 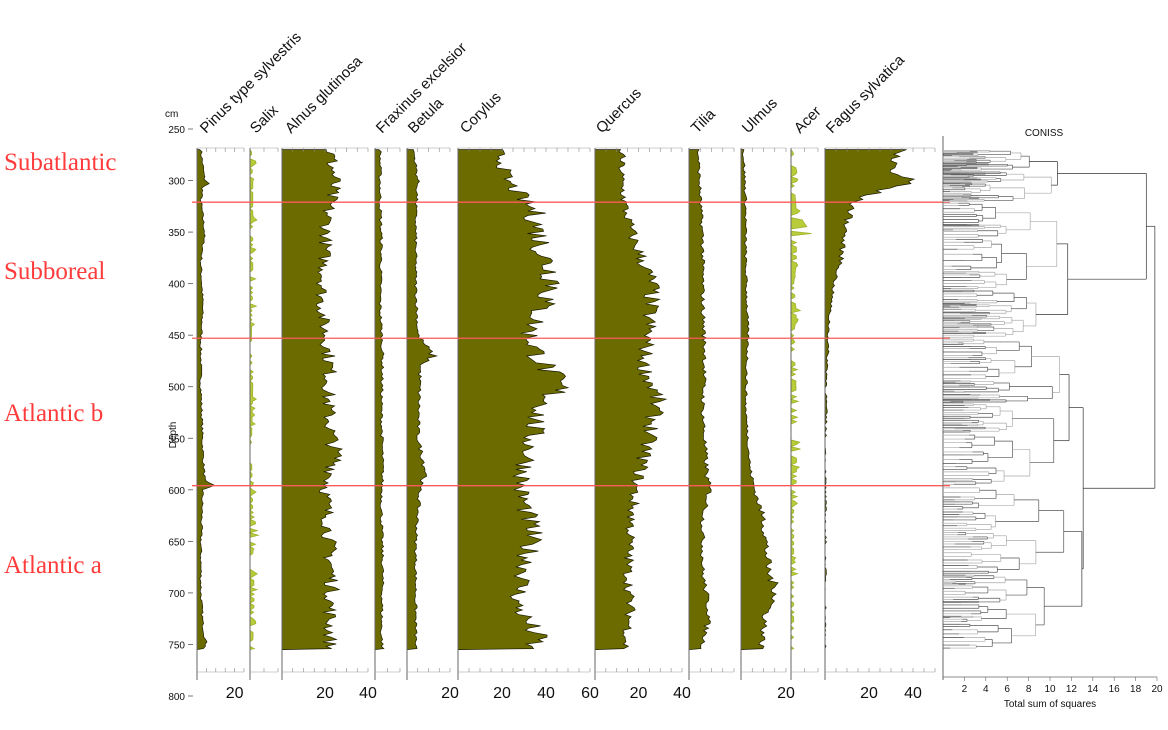 I want to click on zone-label-atlantic-a: Atlantic a, so click(x=53, y=565).